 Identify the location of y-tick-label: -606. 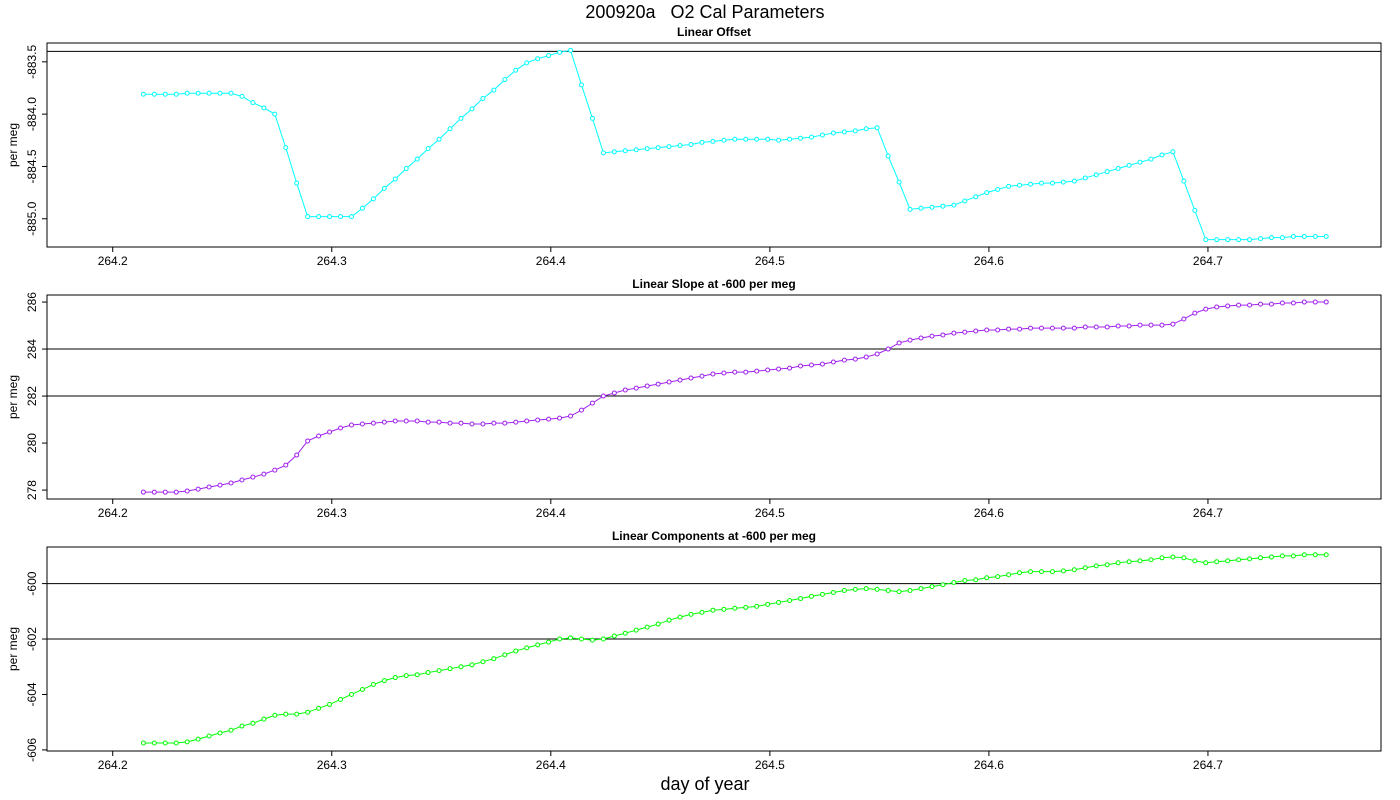
(32, 750).